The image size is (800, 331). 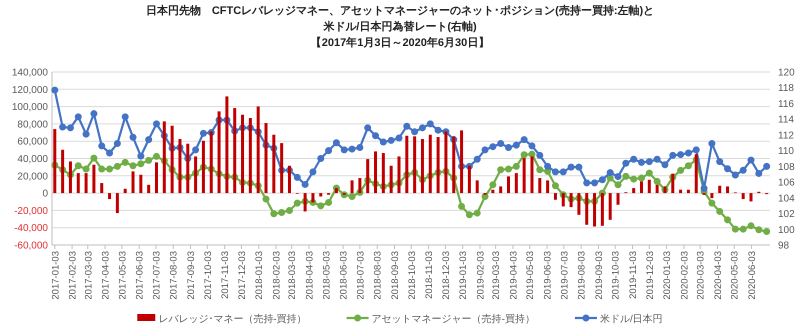 I want to click on x-tick-label: 2017-02-03, so click(x=73, y=275).